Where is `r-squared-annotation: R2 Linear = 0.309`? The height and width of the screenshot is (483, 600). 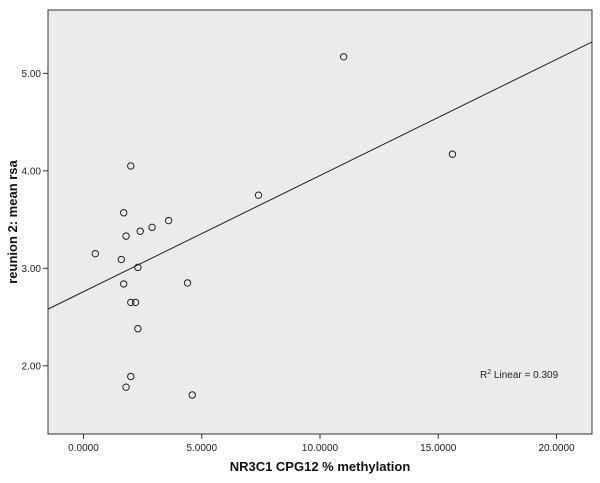
r-squared-annotation: R2 Linear = 0.309 is located at coordinates (519, 375).